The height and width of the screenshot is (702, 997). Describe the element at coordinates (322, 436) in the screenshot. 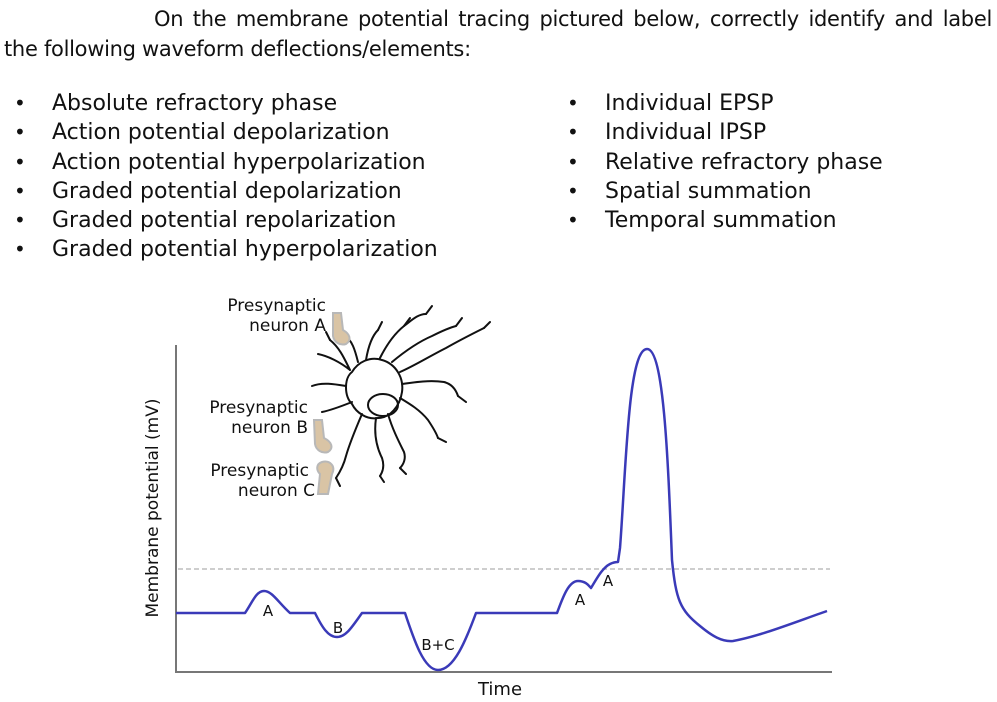

I see `presynaptic-terminal-b-icon` at that location.